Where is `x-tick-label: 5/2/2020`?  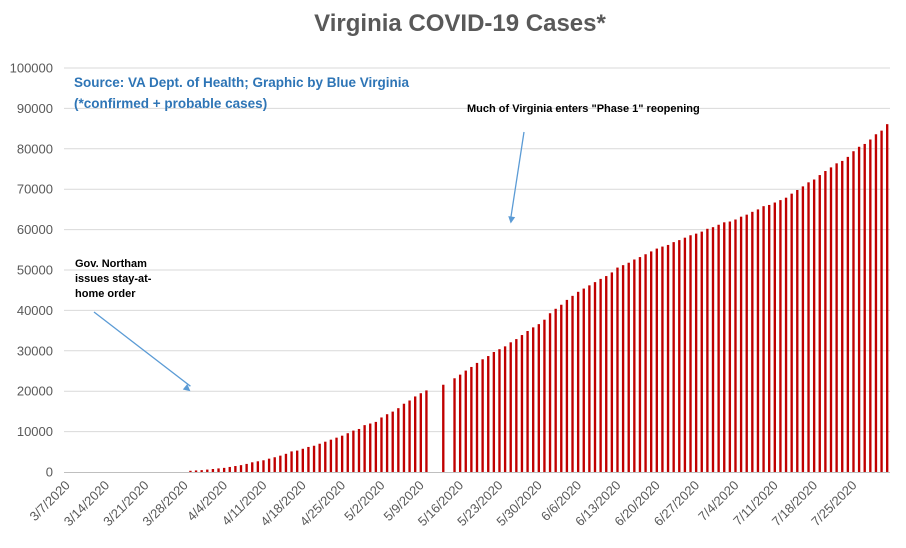
x-tick-label: 5/2/2020 is located at coordinates (364, 501).